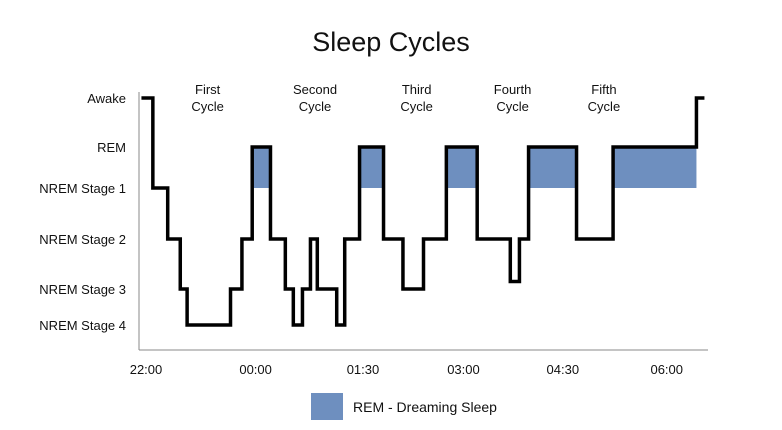  Describe the element at coordinates (666, 369) in the screenshot. I see `x-tick-label: 06:00` at that location.